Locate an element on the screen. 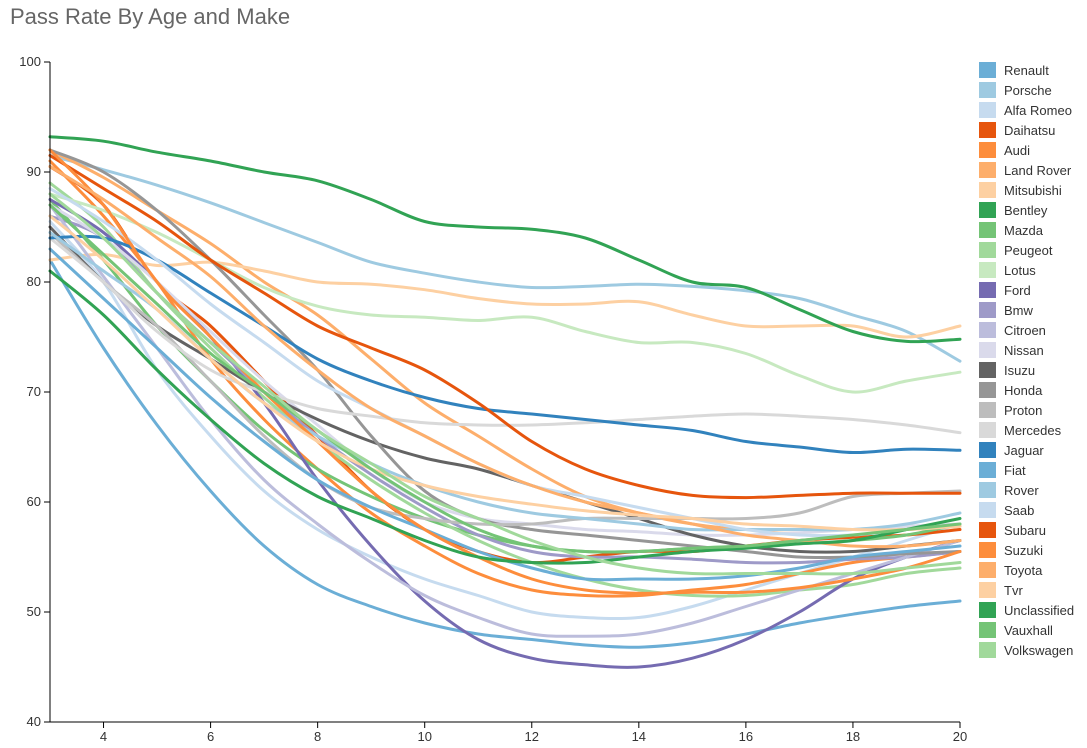 Image resolution: width=1087 pixels, height=748 pixels. legend-label: Citroen is located at coordinates (1025, 330).